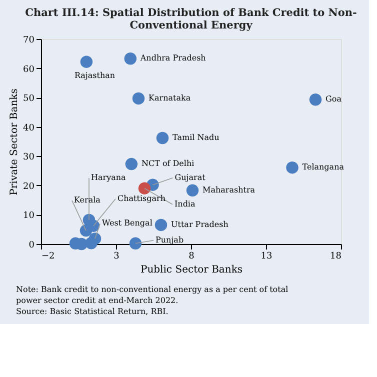  What do you see at coordinates (266, 257) in the screenshot?
I see `x-tick-label: 13` at bounding box center [266, 257].